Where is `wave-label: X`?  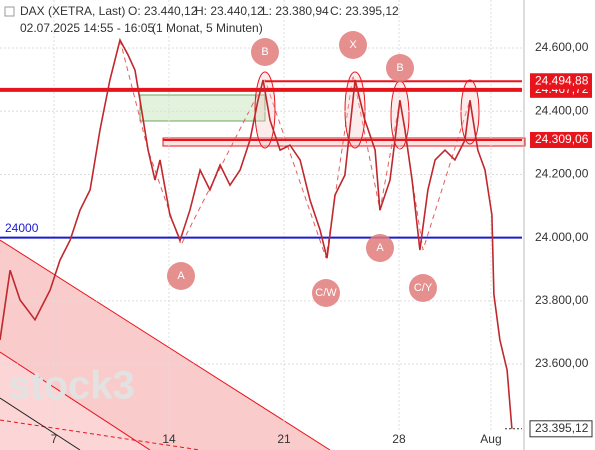
wave-label: X is located at coordinates (353, 45).